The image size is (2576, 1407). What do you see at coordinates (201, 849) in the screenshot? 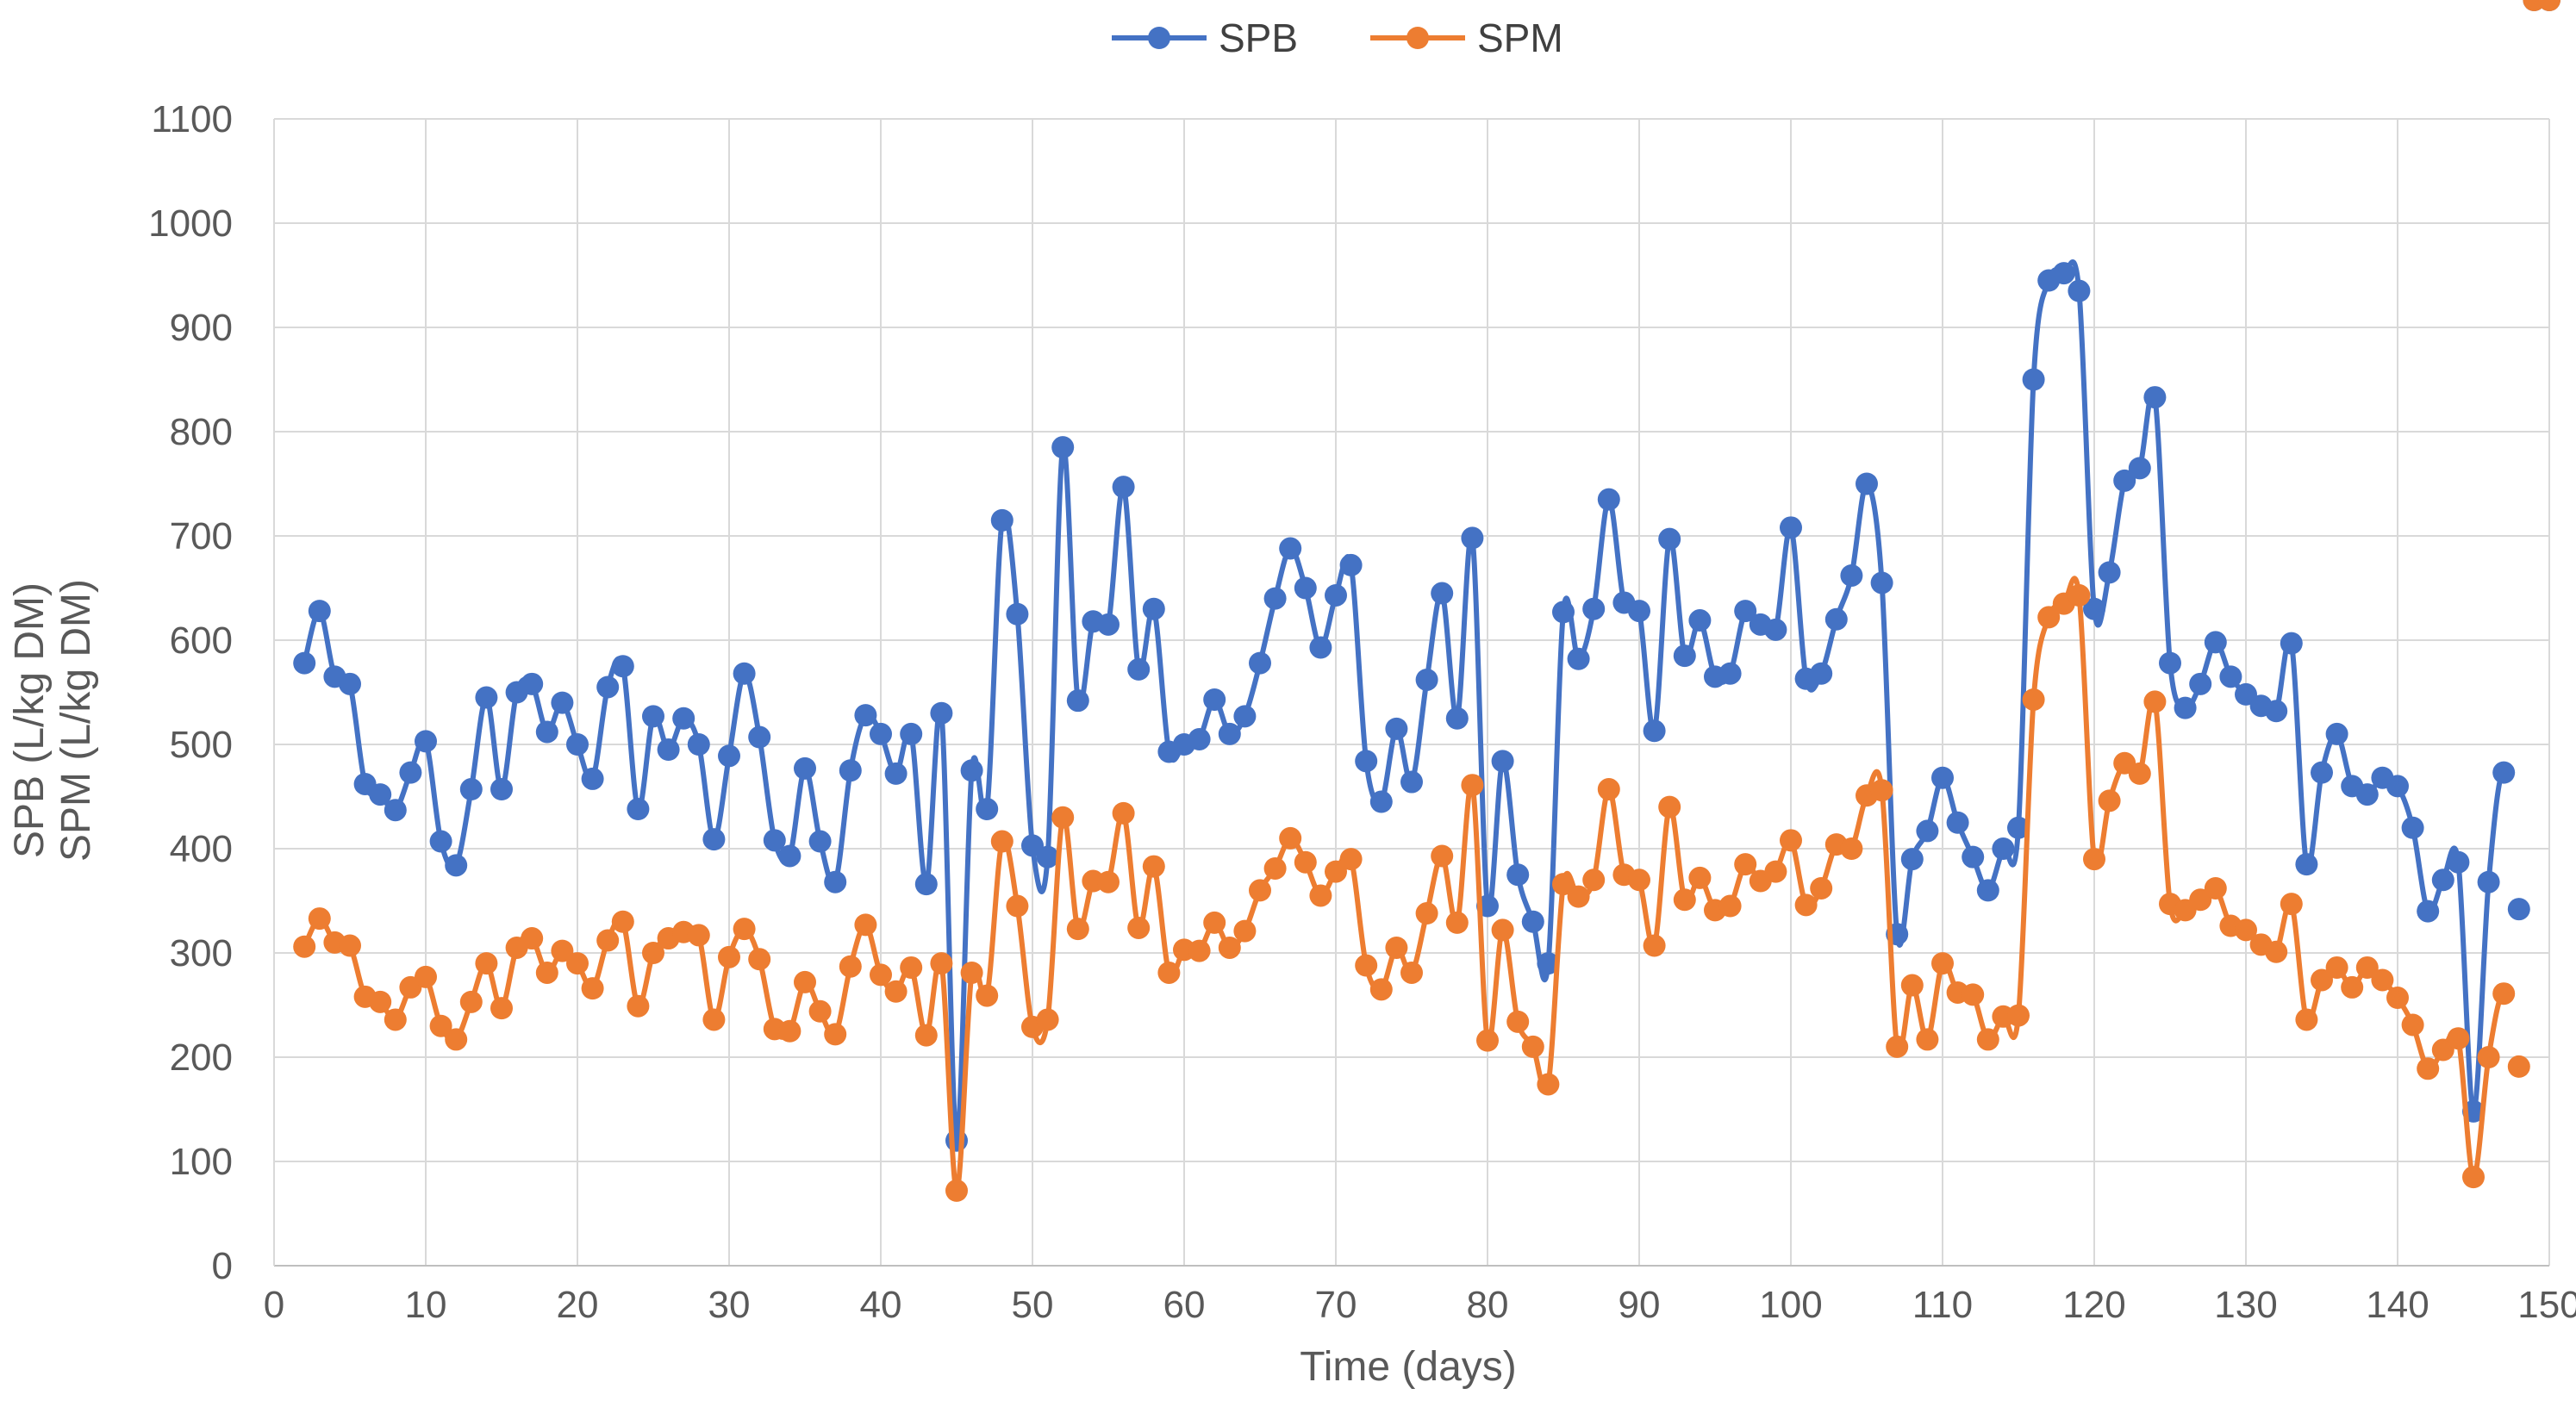
I see `y-tick-label: 400` at bounding box center [201, 849].